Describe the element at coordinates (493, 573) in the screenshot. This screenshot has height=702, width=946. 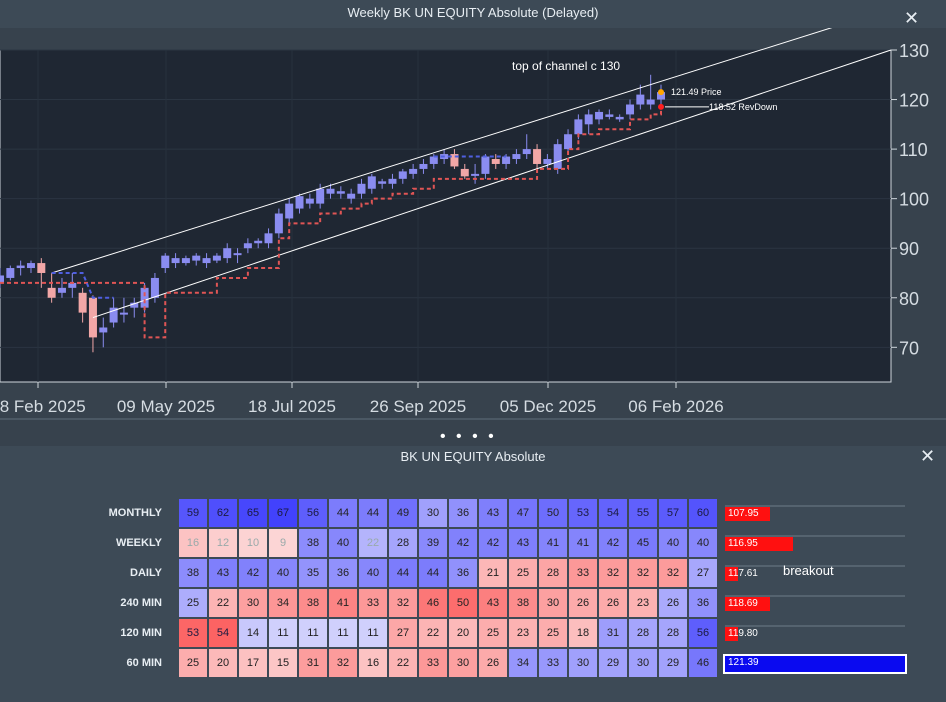
I see `strength-cell: 21` at that location.